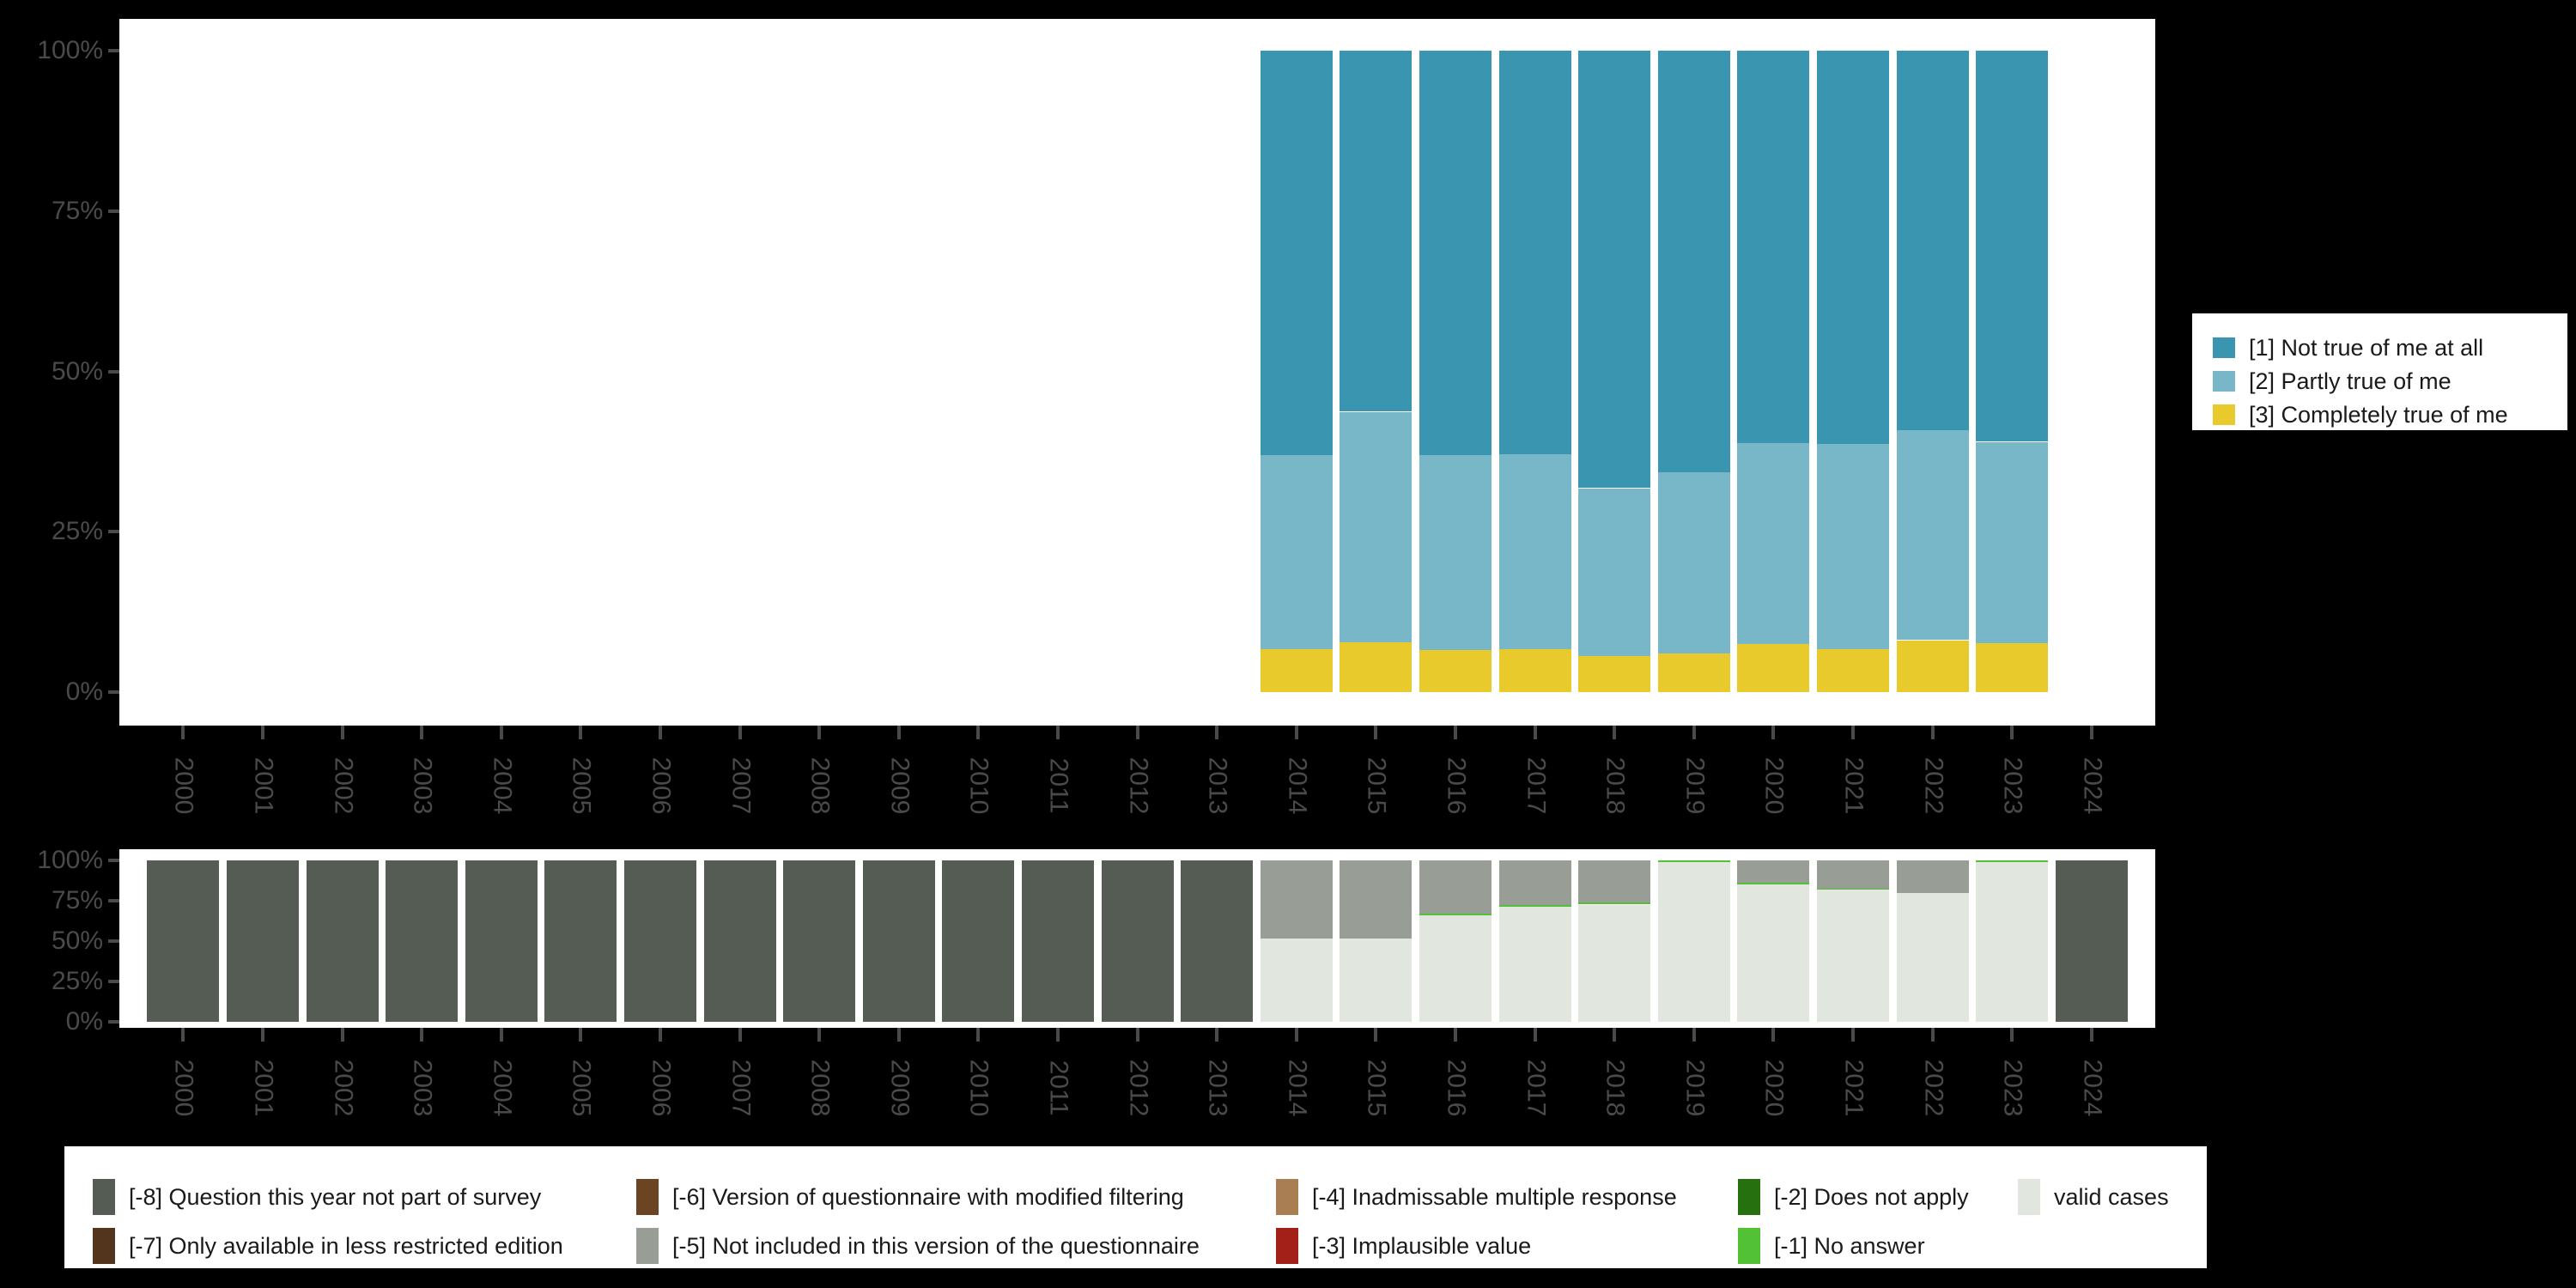 Image resolution: width=2576 pixels, height=1288 pixels. I want to click on x-axis-label-2001: 2001, so click(263, 788).